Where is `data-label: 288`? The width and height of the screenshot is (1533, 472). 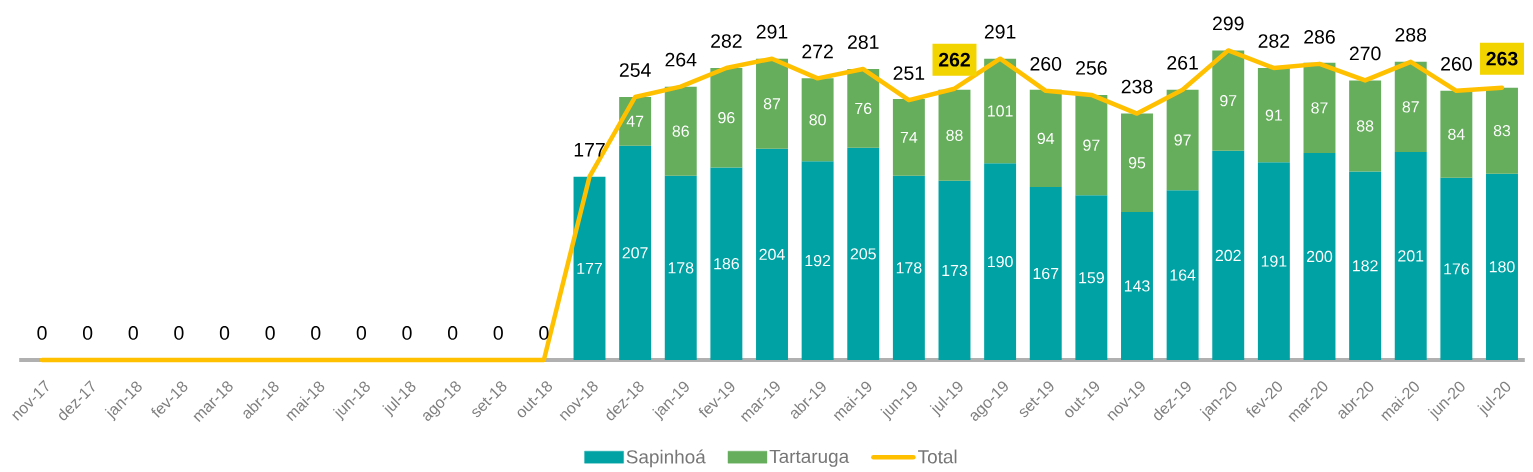
data-label: 288 is located at coordinates (1411, 34).